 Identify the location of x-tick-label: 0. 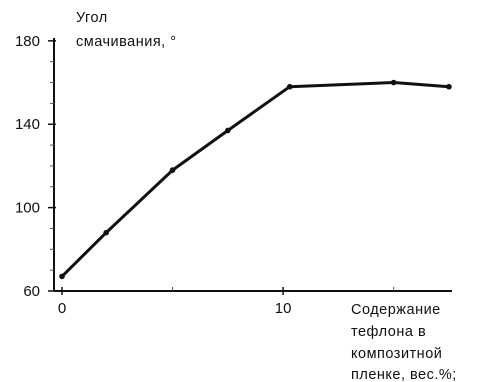
(62, 308).